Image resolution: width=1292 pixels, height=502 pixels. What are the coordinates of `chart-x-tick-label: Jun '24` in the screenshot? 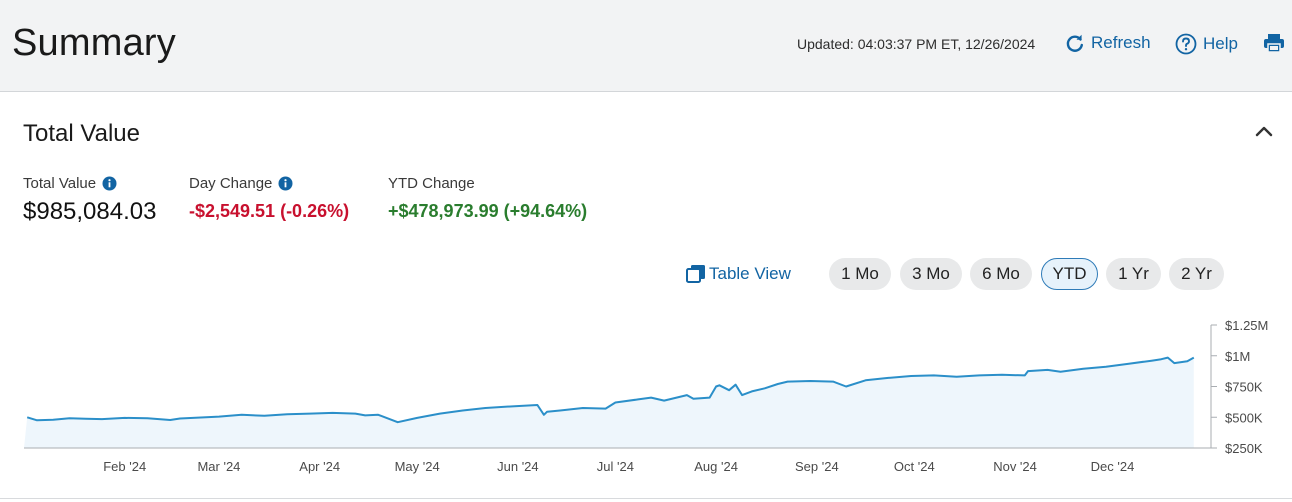 It's located at (518, 466).